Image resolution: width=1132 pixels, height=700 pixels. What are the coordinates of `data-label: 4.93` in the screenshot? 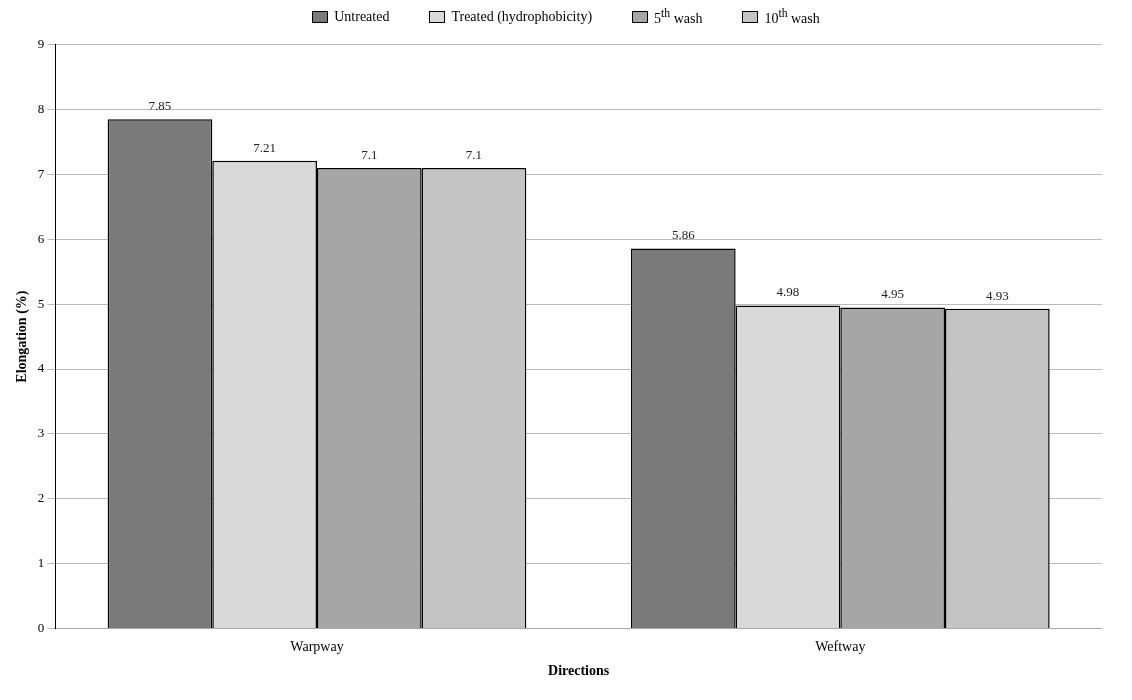 It's located at (997, 295).